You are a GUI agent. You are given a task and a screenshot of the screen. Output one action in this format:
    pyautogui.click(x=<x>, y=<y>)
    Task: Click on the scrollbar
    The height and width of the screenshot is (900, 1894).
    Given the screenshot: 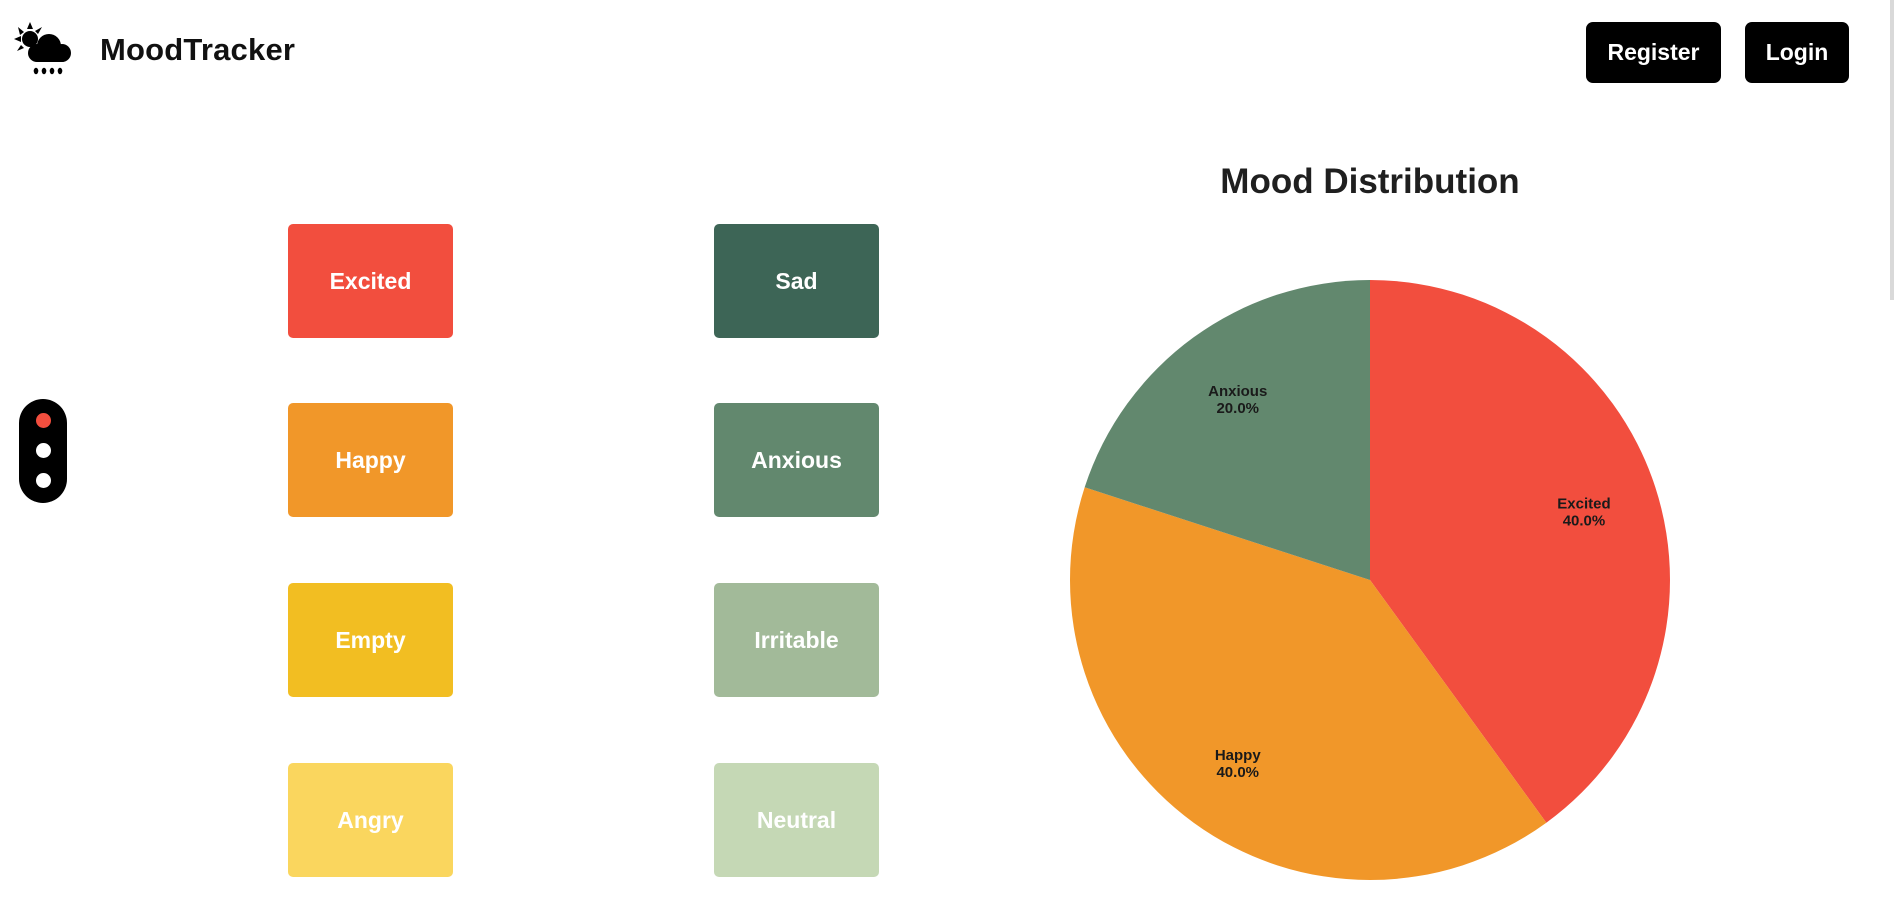 What is the action you would take?
    pyautogui.click(x=1892, y=150)
    